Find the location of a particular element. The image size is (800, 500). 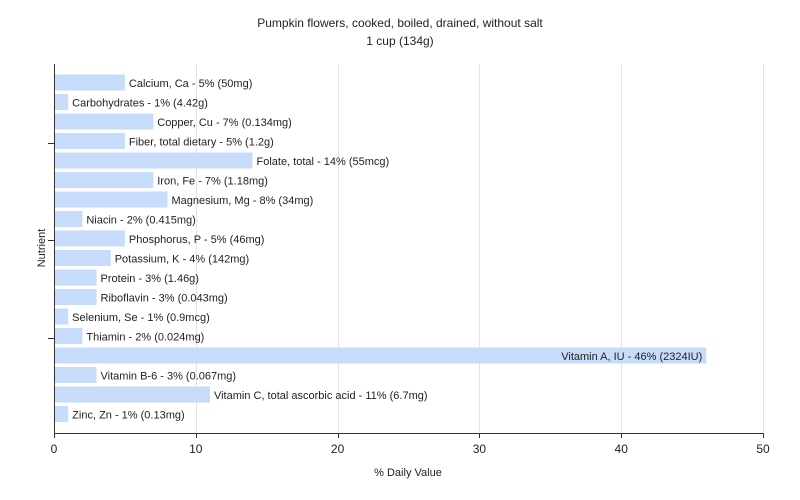

bar-label-4: Folate, total - 14% (55mcg) is located at coordinates (323, 162).